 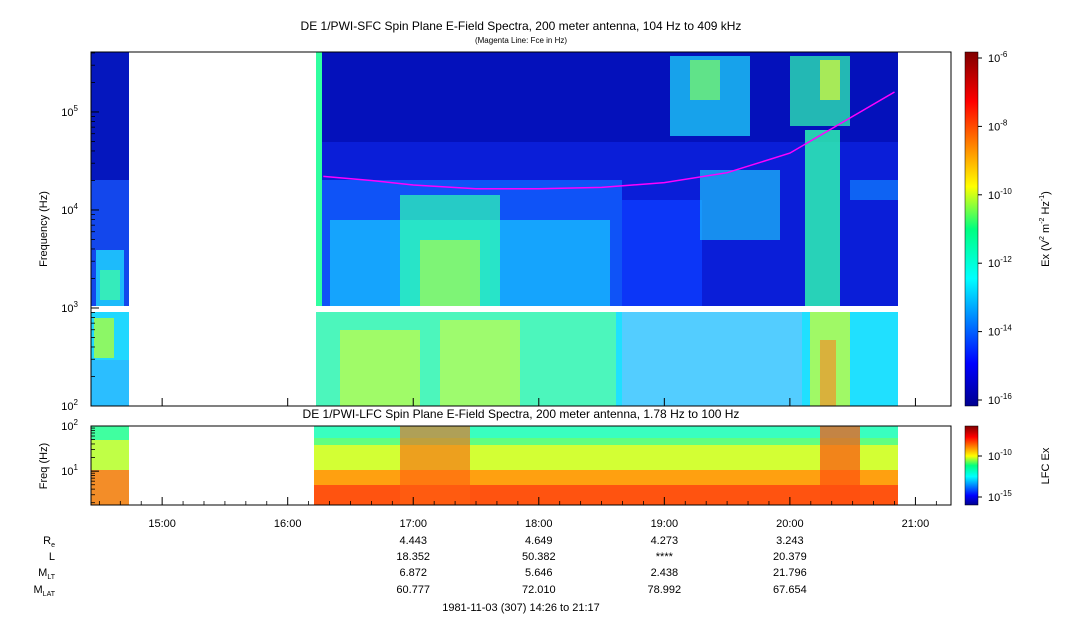 I want to click on ephemeris-row-label: MLT, so click(x=47, y=574).